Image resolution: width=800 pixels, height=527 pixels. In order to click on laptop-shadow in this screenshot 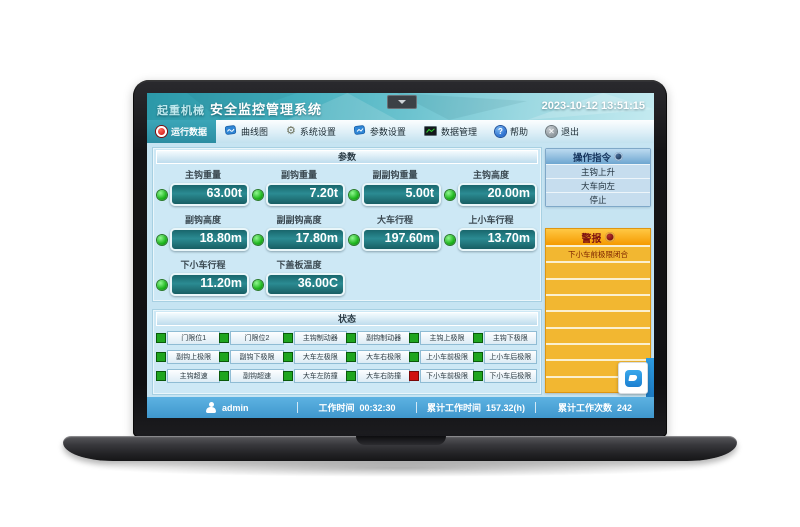, I will do `click(400, 468)`.